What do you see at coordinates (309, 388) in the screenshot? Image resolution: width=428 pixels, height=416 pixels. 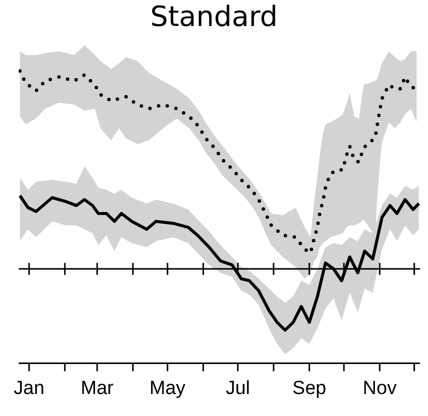 I see `x-tick-label: Sep` at bounding box center [309, 388].